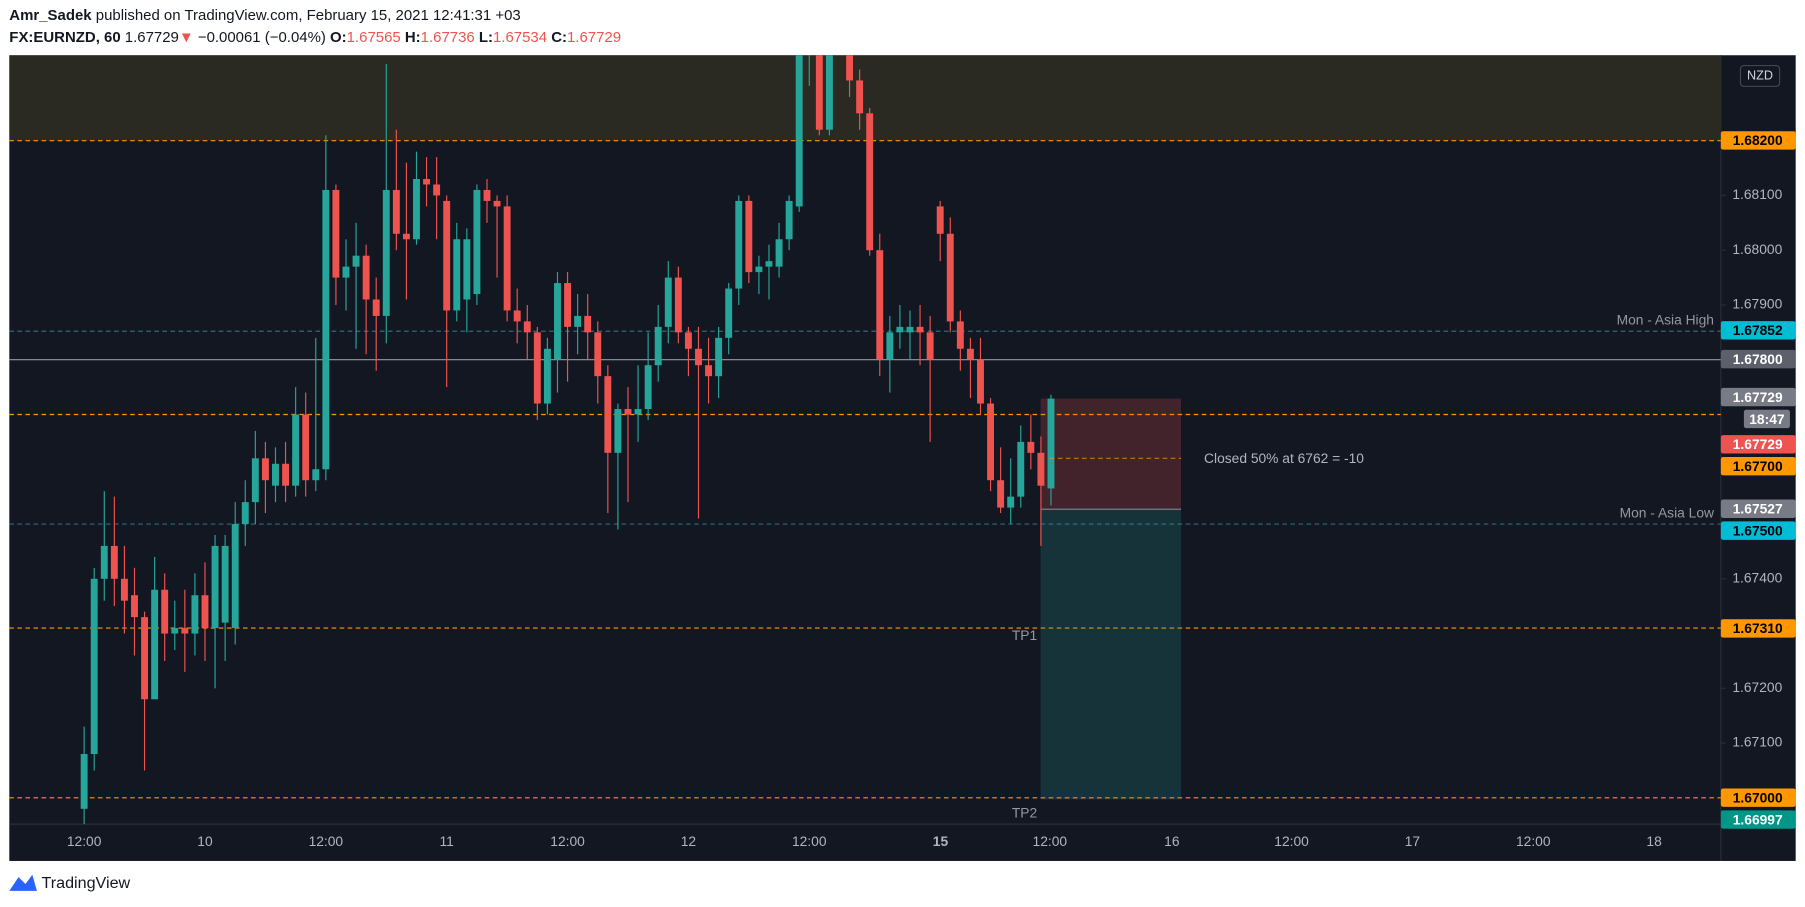 Image resolution: width=1805 pixels, height=907 pixels. What do you see at coordinates (594, 37) in the screenshot?
I see `close: 1.67729` at bounding box center [594, 37].